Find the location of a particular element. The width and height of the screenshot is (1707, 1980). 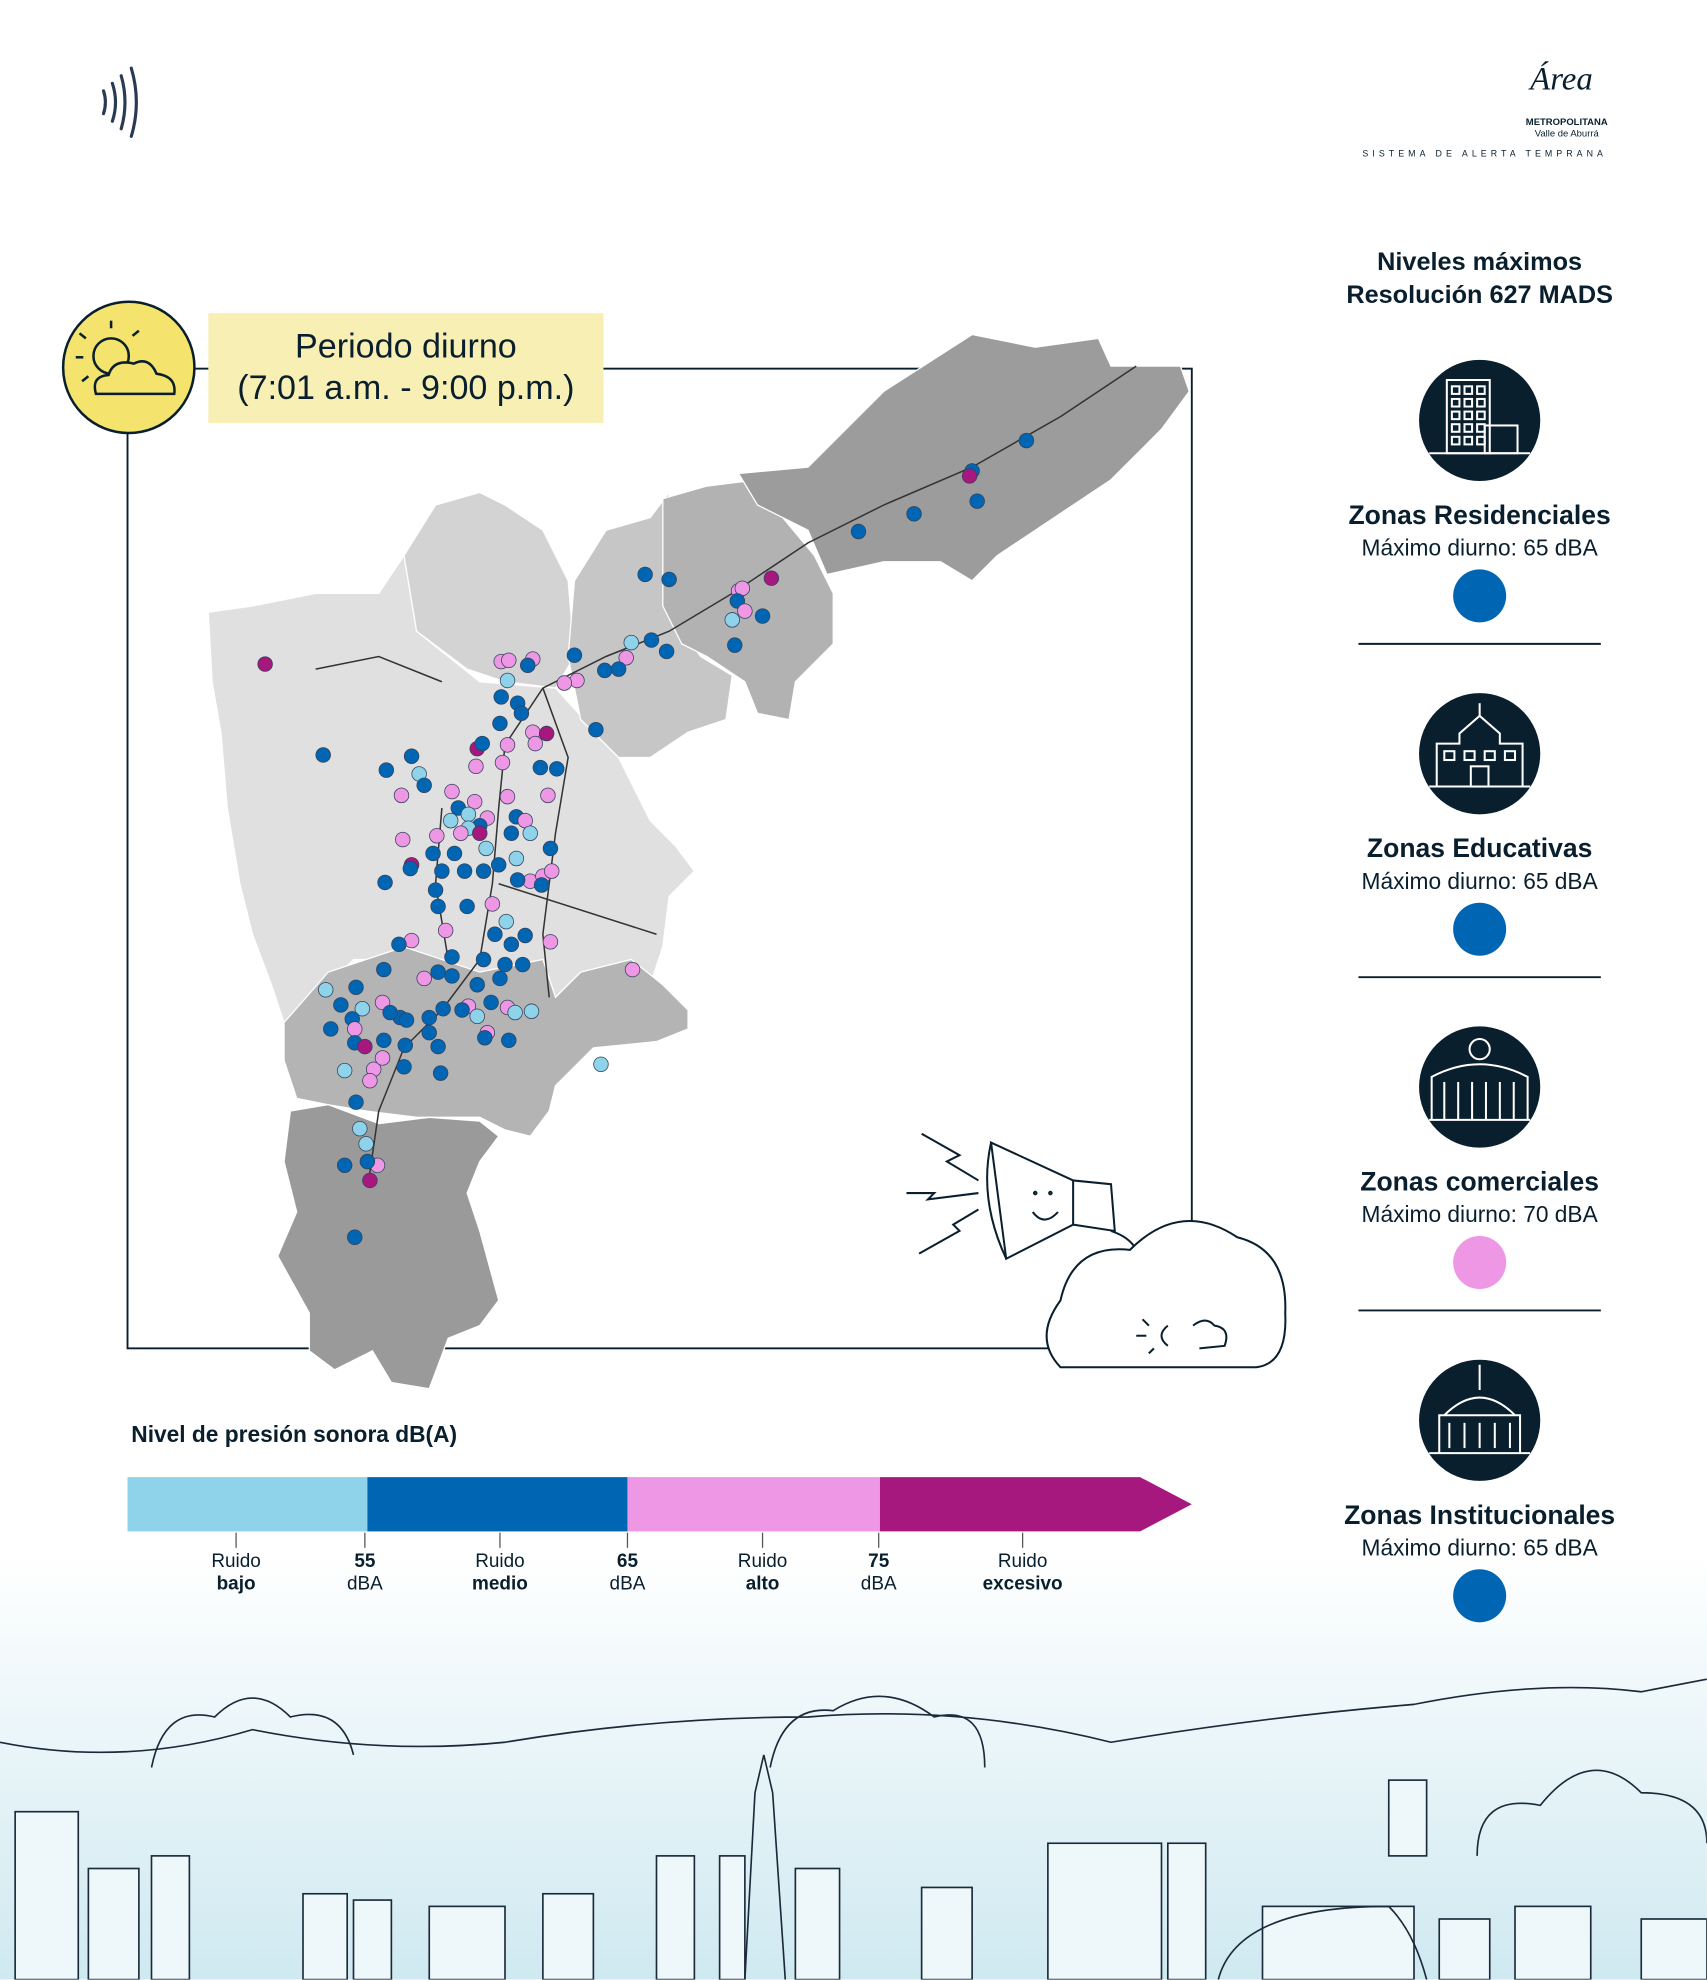

zone-limit-color-dot is located at coordinates (1480, 596).